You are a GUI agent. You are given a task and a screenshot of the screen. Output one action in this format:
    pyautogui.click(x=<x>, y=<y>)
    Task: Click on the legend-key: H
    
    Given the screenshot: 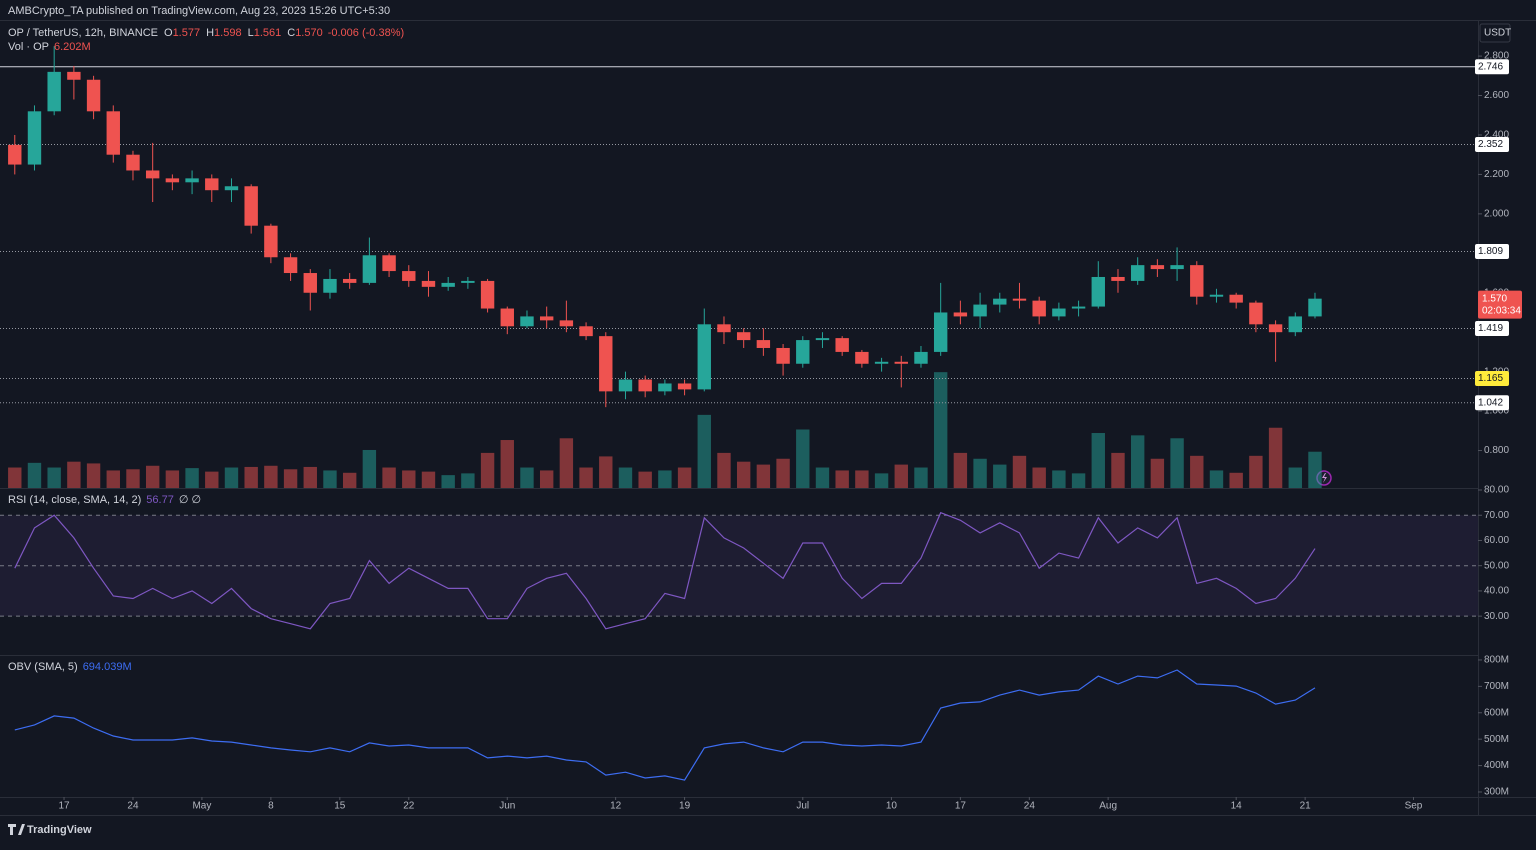 What is the action you would take?
    pyautogui.click(x=210, y=33)
    